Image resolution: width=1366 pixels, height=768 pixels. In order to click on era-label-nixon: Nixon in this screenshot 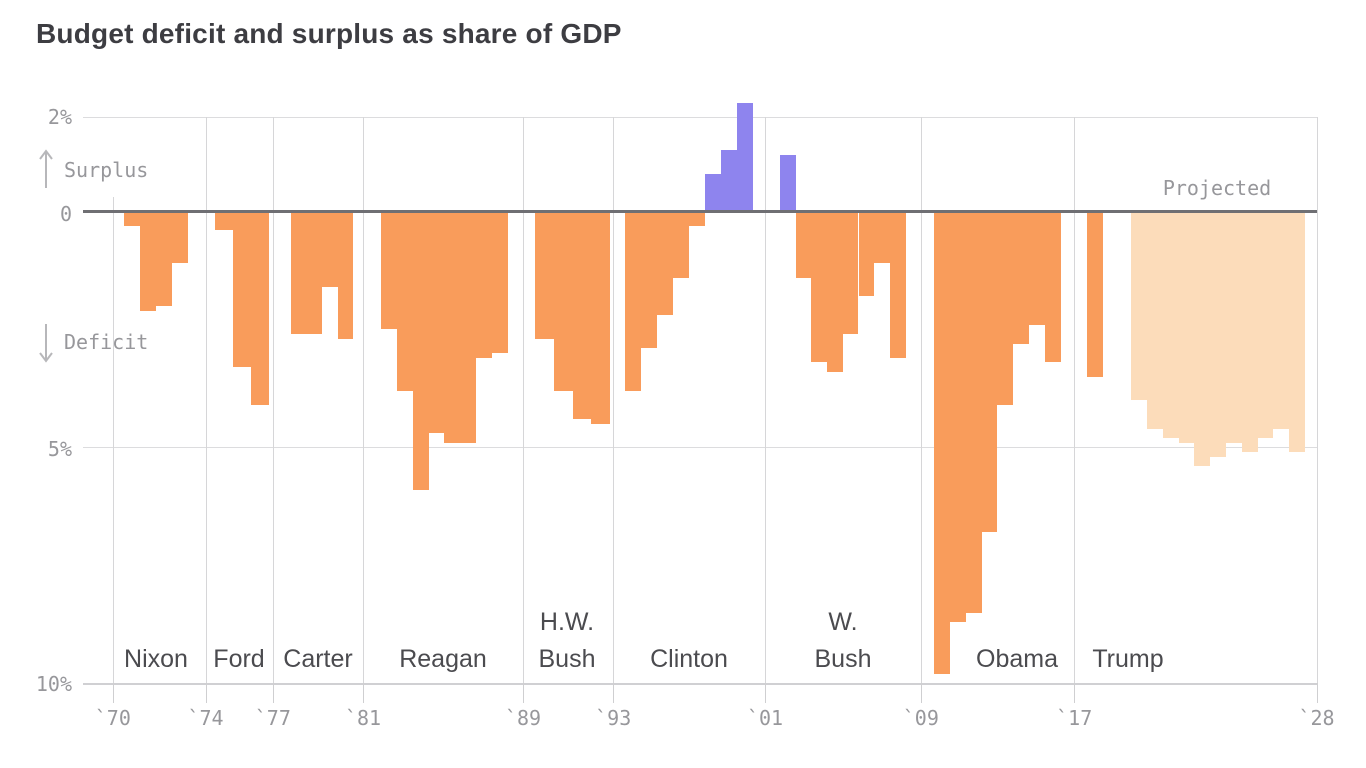, I will do `click(156, 659)`.